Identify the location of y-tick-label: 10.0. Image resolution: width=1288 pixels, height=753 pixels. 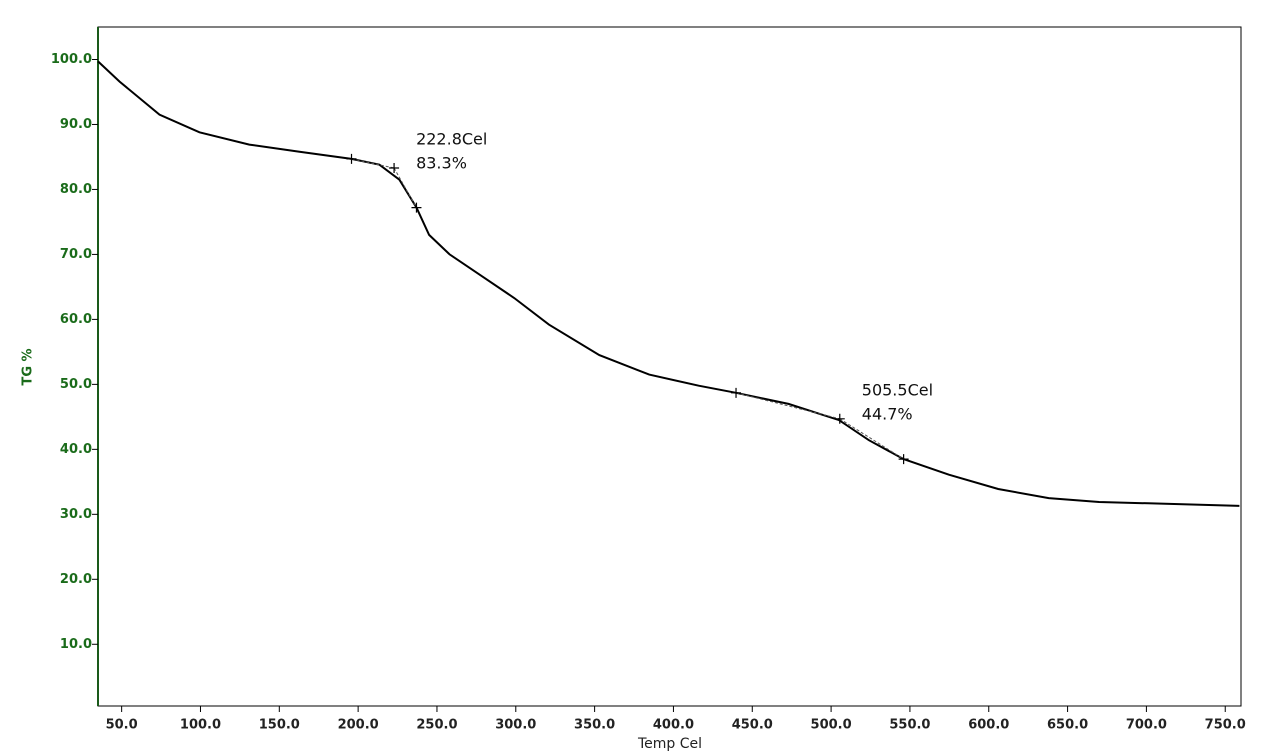
(76, 644).